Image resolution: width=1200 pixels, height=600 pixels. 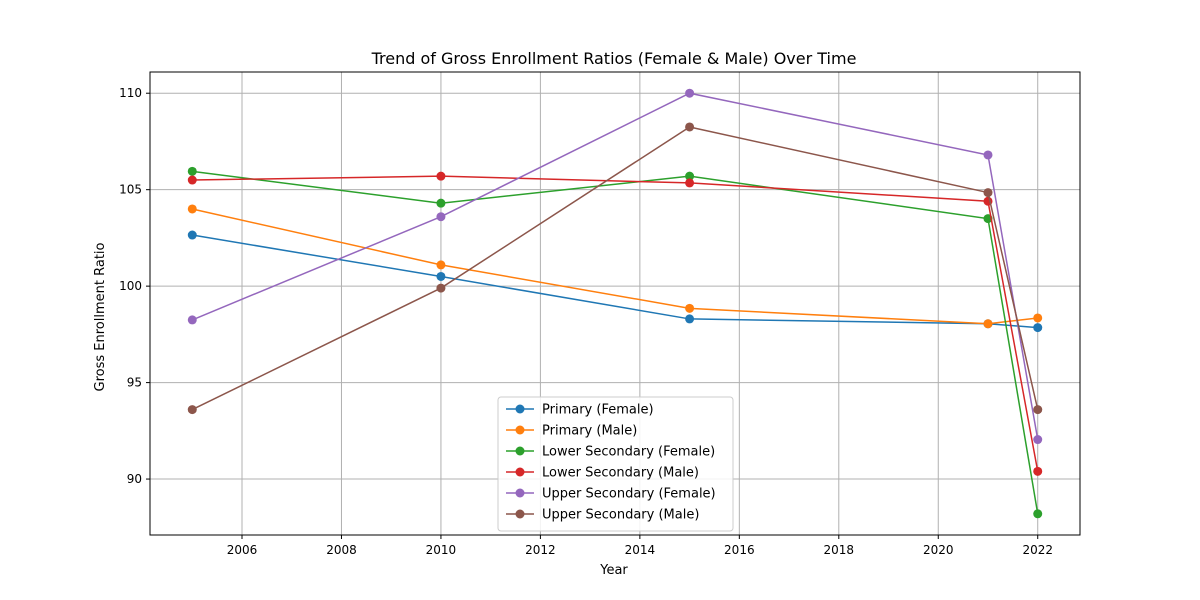 I want to click on legend-label: Upper Secondary (Female), so click(x=629, y=494).